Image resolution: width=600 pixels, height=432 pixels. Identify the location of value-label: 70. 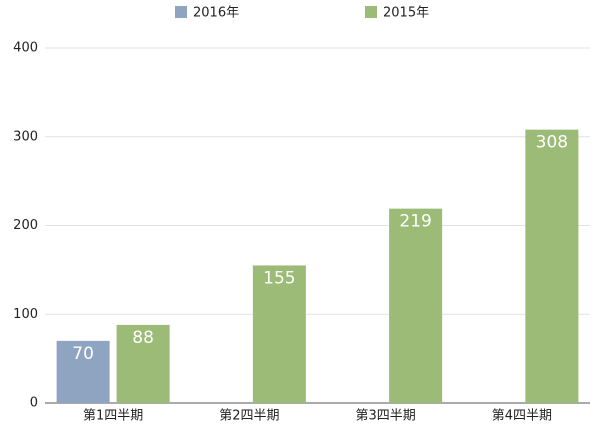
(83, 354).